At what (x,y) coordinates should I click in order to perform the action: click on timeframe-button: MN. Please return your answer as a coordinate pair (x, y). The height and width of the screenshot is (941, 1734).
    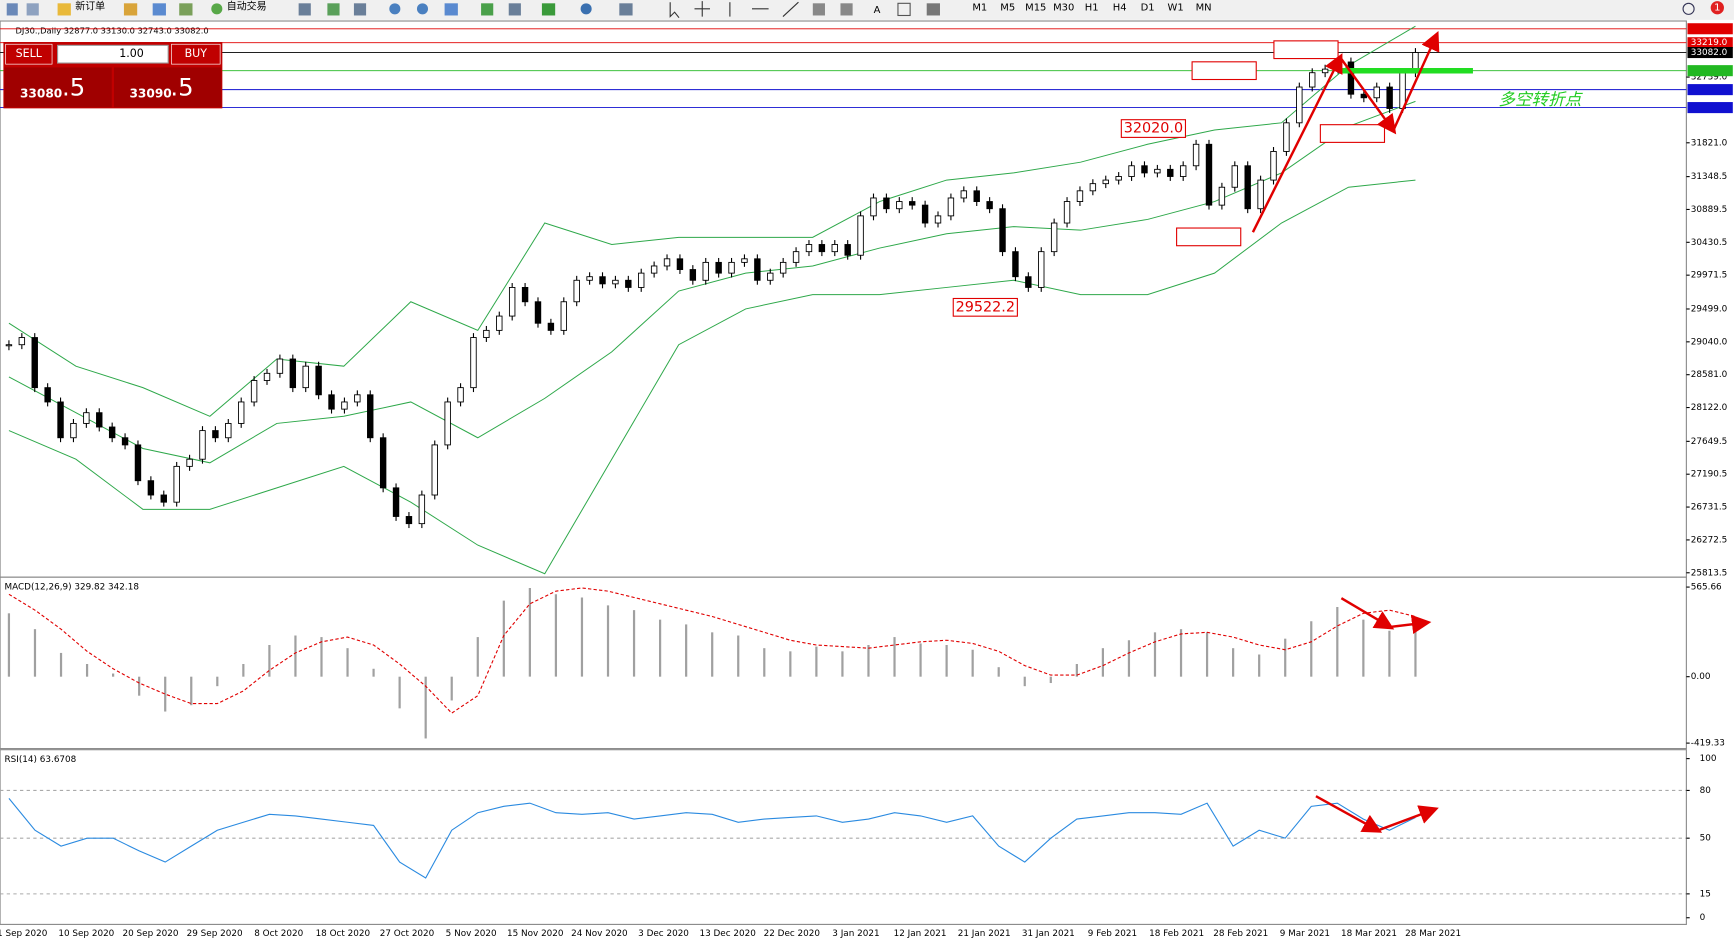
    Looking at the image, I should click on (1204, 8).